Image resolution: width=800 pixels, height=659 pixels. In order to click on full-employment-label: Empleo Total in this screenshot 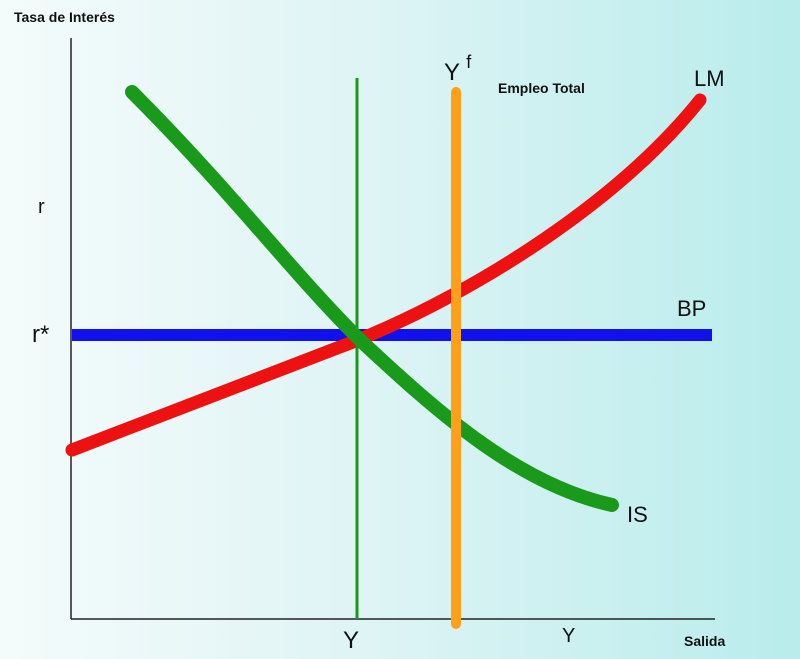, I will do `click(541, 88)`.